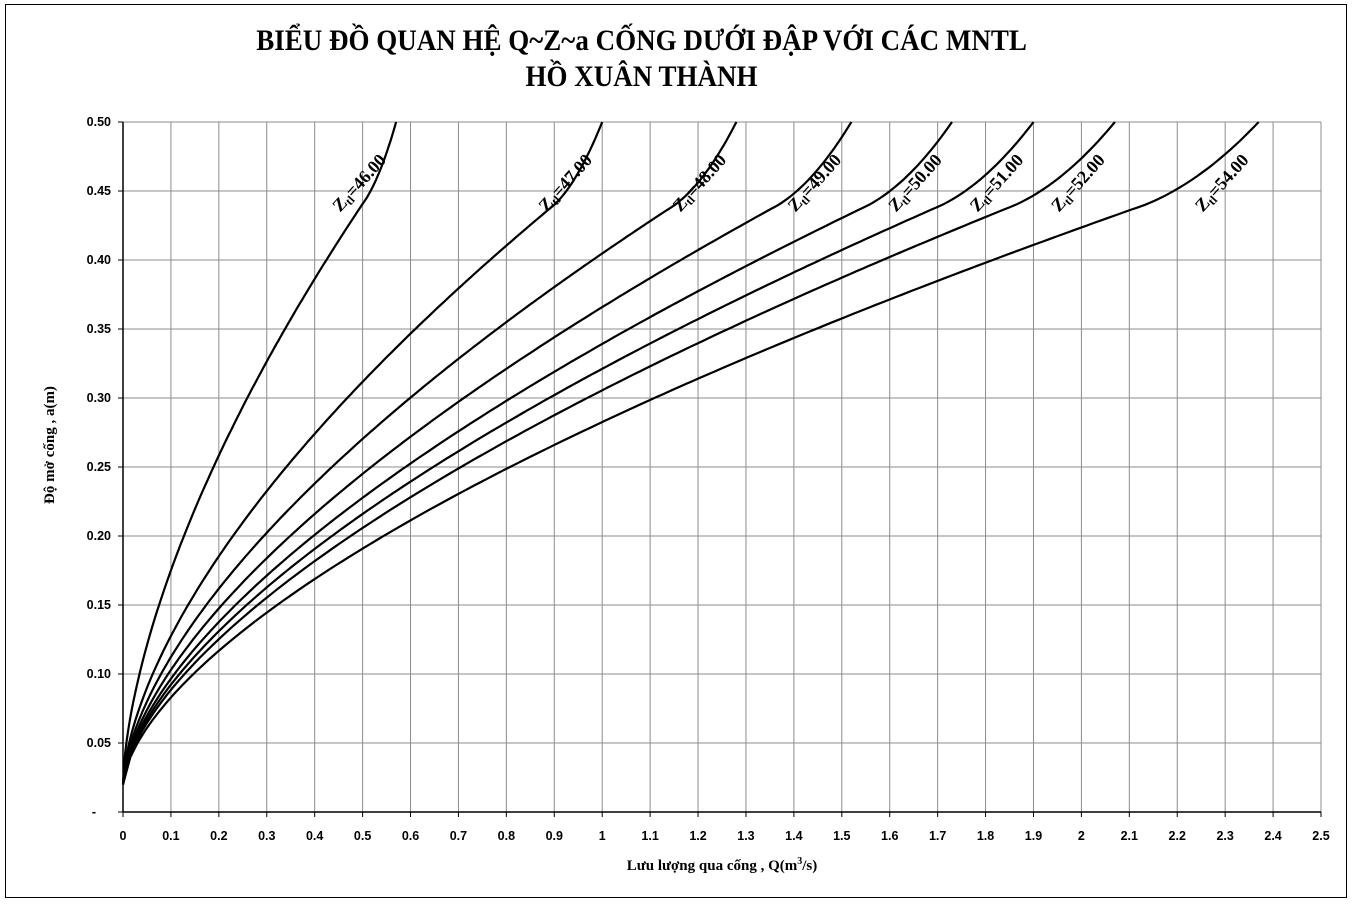  I want to click on x-tick-label: 1.9, so click(1033, 836).